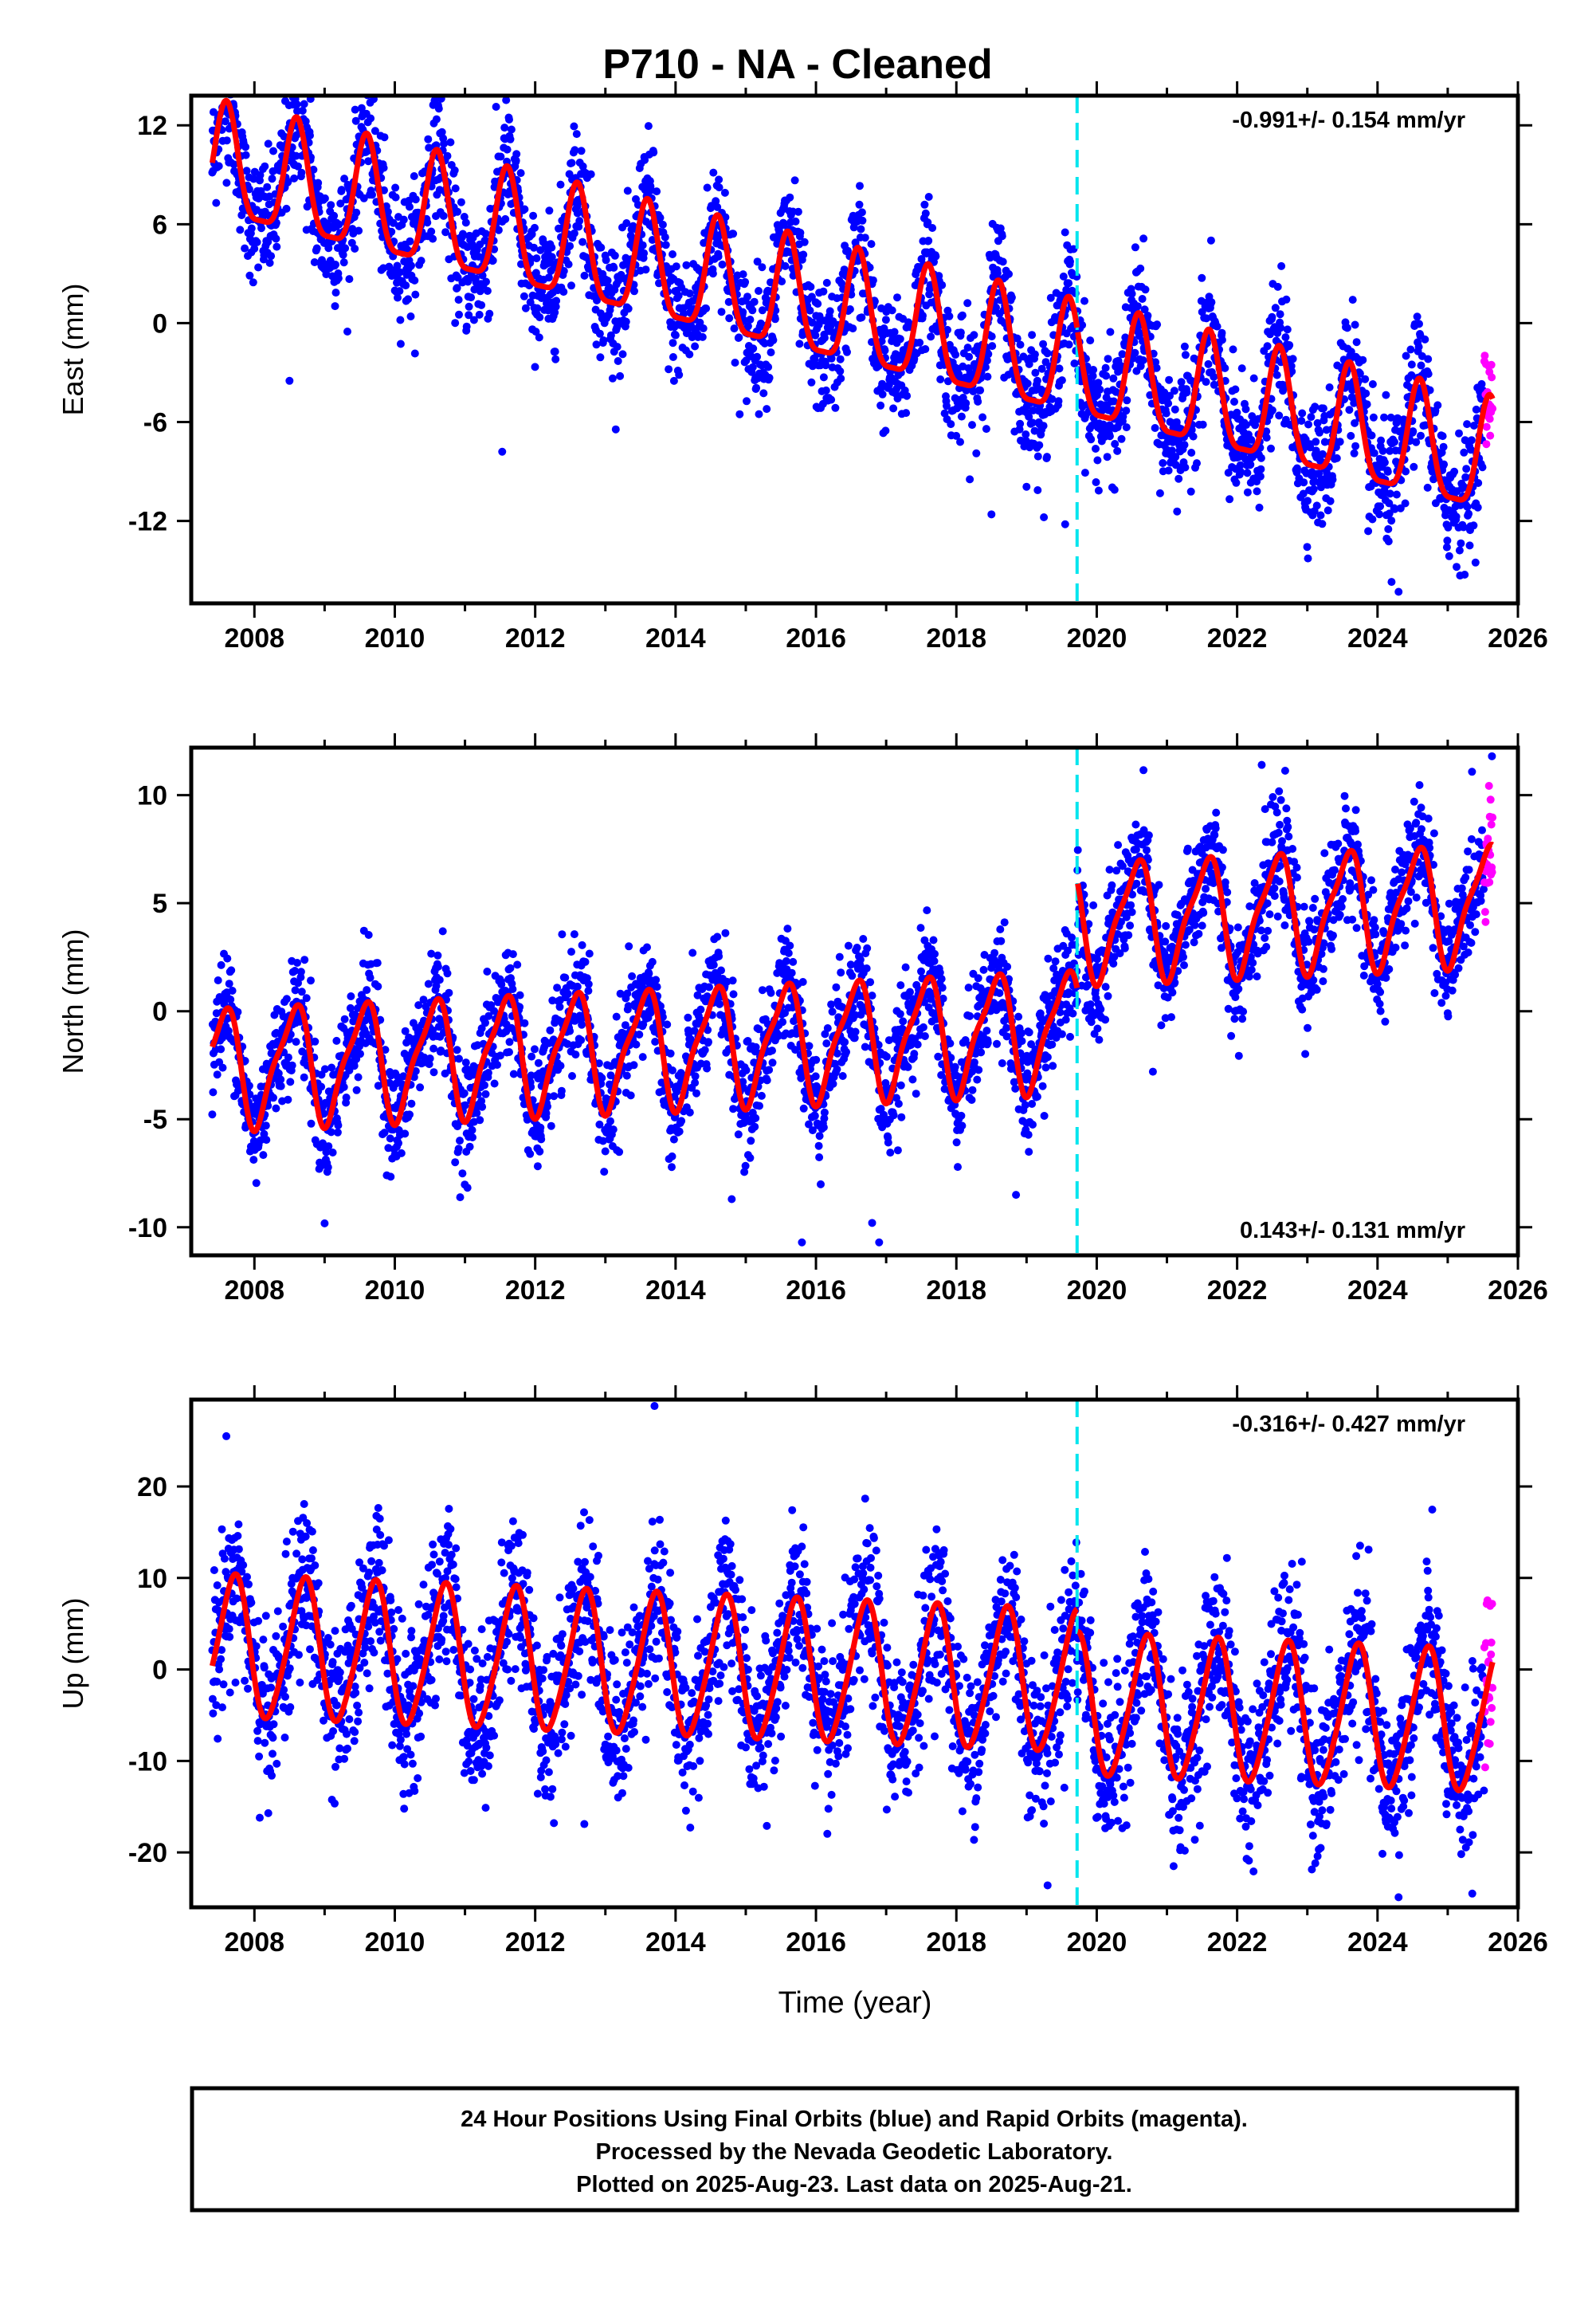  I want to click on outlier-point, so click(1399, 591).